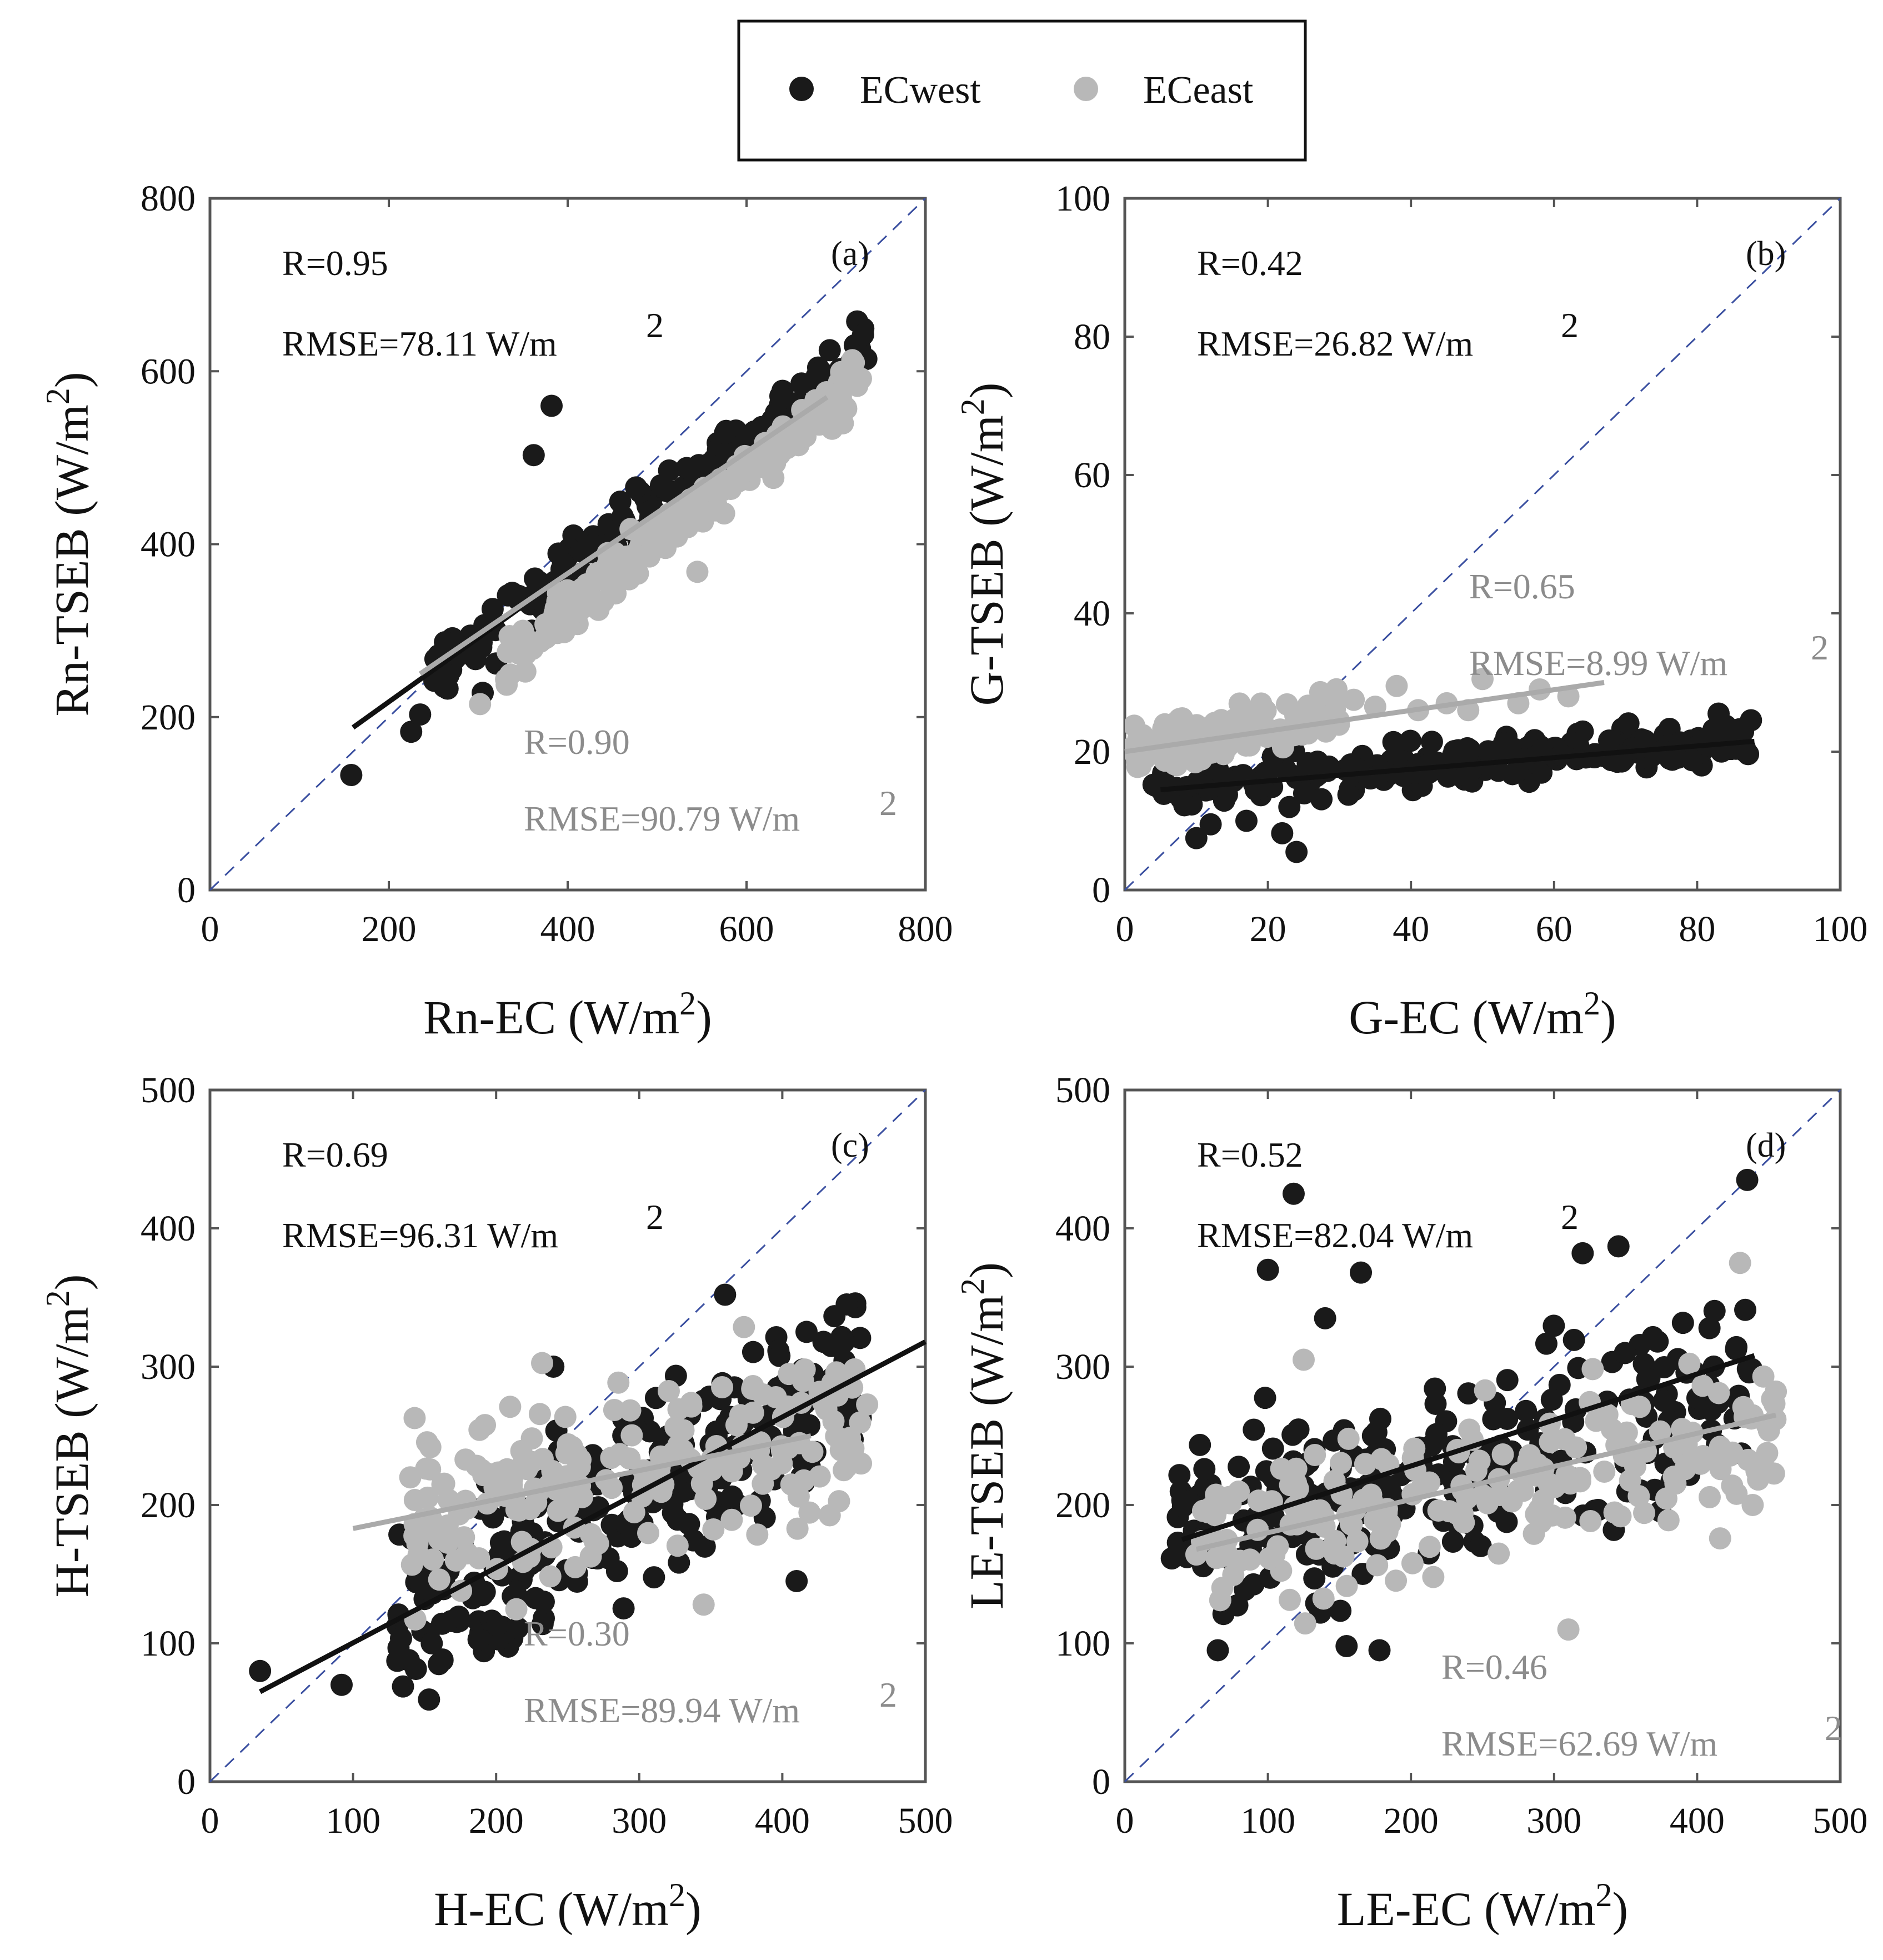  Describe the element at coordinates (1092, 475) in the screenshot. I see `y-tick-label: 60` at that location.